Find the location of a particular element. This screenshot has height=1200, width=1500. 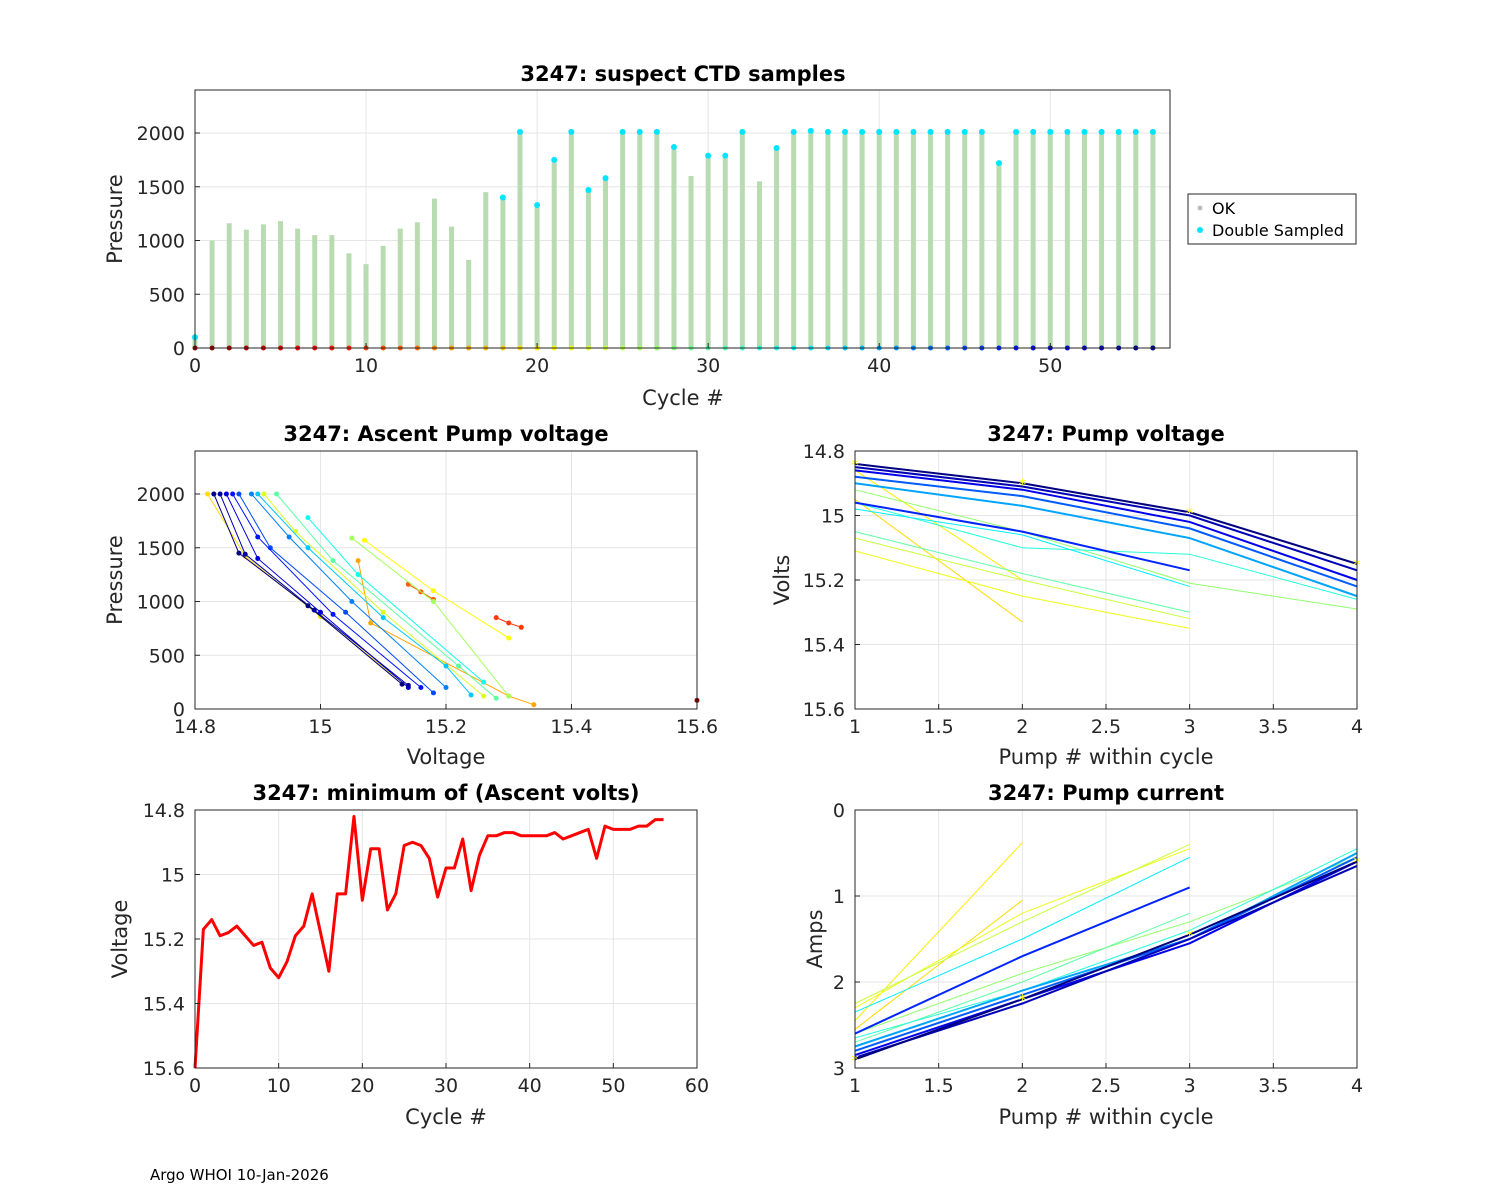

x-tick-label: 2.5 is located at coordinates (1106, 1086).